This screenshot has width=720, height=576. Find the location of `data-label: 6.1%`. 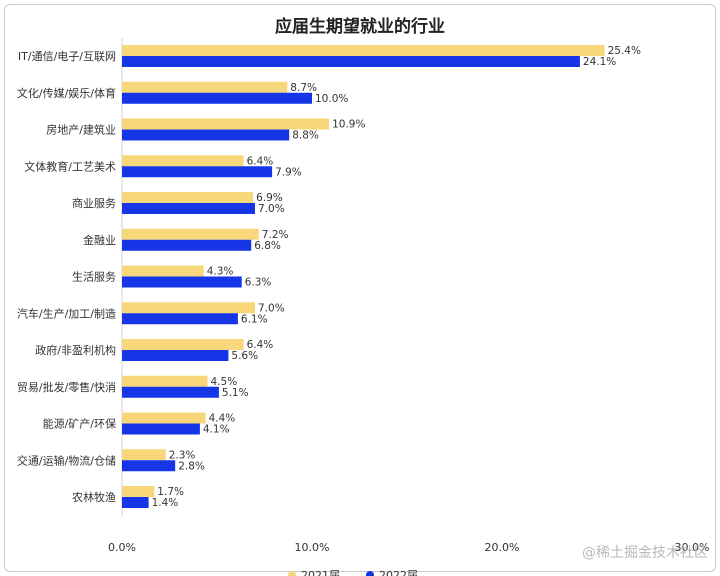

data-label: 6.1% is located at coordinates (254, 319).